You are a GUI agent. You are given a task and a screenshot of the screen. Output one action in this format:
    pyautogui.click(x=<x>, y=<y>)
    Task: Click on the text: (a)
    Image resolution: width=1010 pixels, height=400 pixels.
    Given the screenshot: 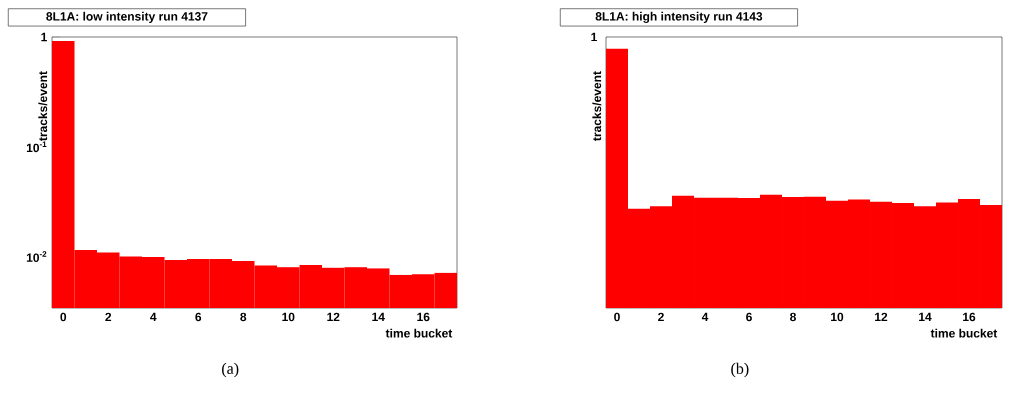 What is the action you would take?
    pyautogui.click(x=230, y=370)
    